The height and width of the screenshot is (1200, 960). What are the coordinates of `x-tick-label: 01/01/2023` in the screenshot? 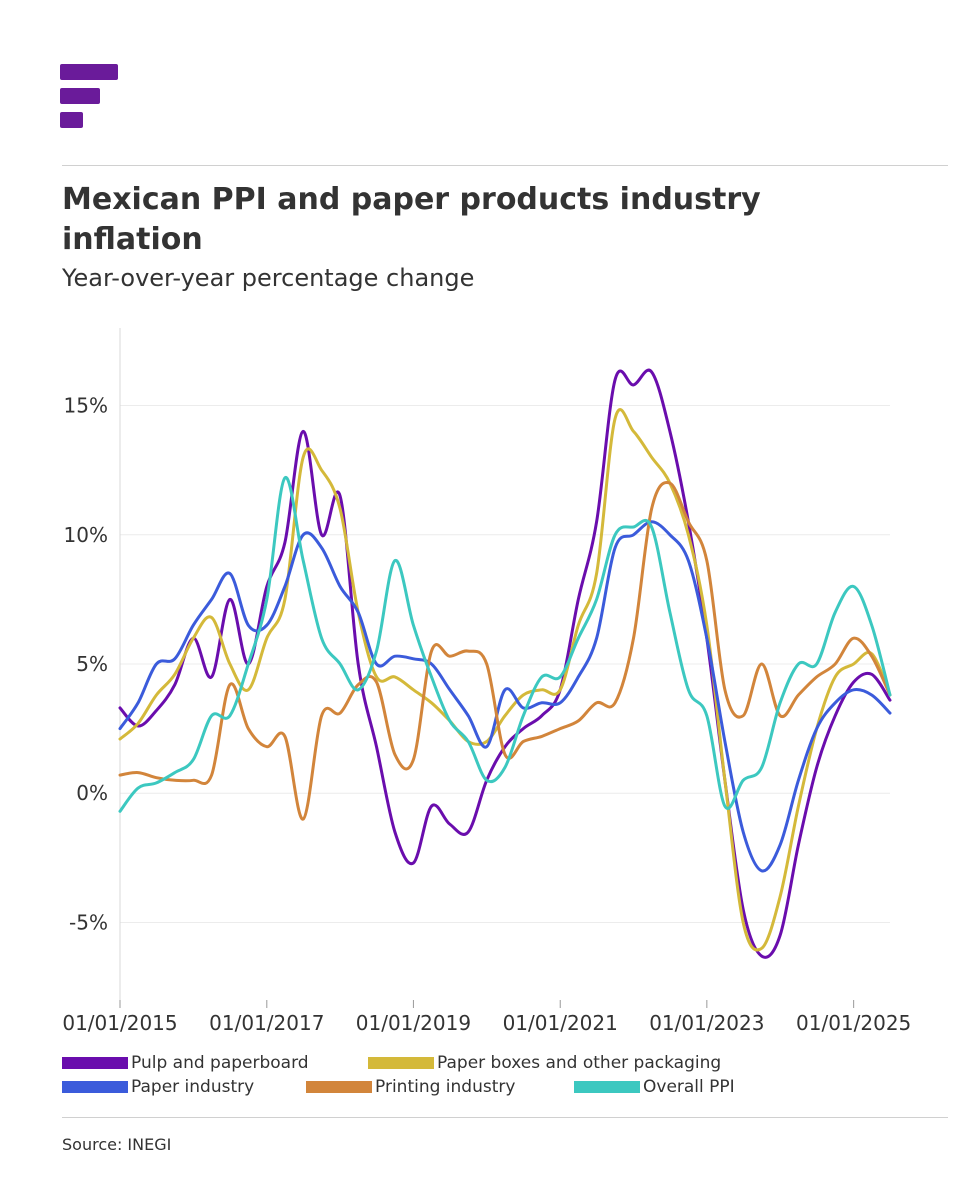 It's located at (706, 1023).